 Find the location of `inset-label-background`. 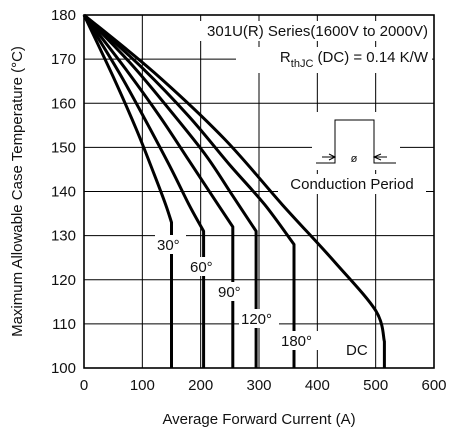

inset-label-background is located at coordinates (352, 184).